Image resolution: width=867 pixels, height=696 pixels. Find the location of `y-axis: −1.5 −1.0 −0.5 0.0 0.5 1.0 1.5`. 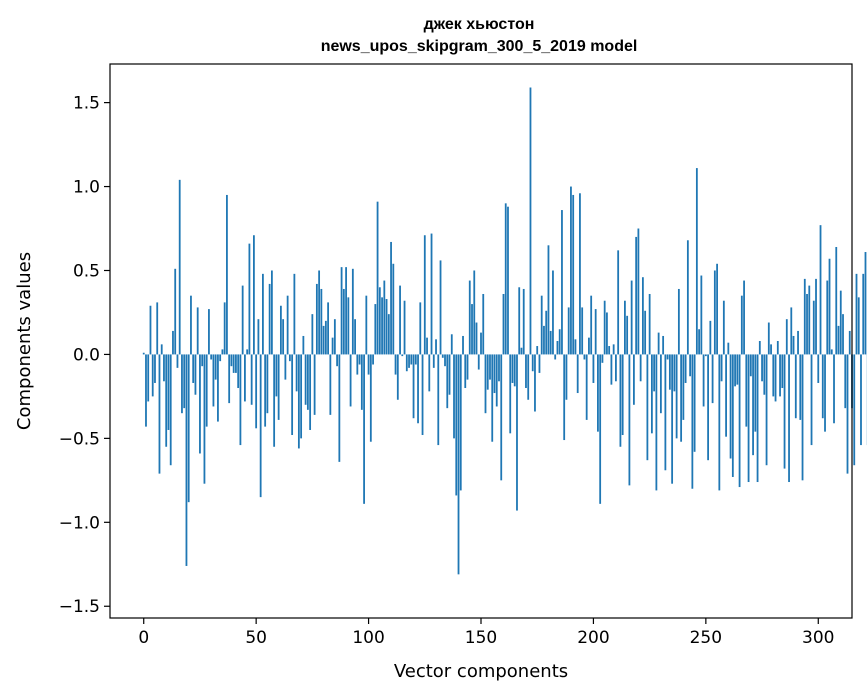

y-axis: −1.5 −1.0 −0.5 0.0 0.5 1.0 1.5 is located at coordinates (84, 355).